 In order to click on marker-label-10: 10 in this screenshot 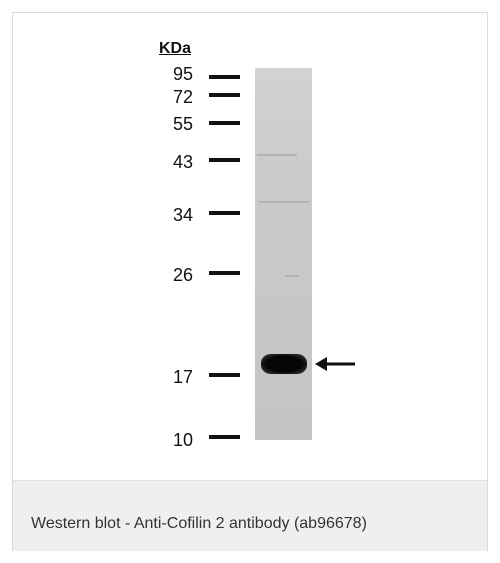, I will do `click(182, 440)`.